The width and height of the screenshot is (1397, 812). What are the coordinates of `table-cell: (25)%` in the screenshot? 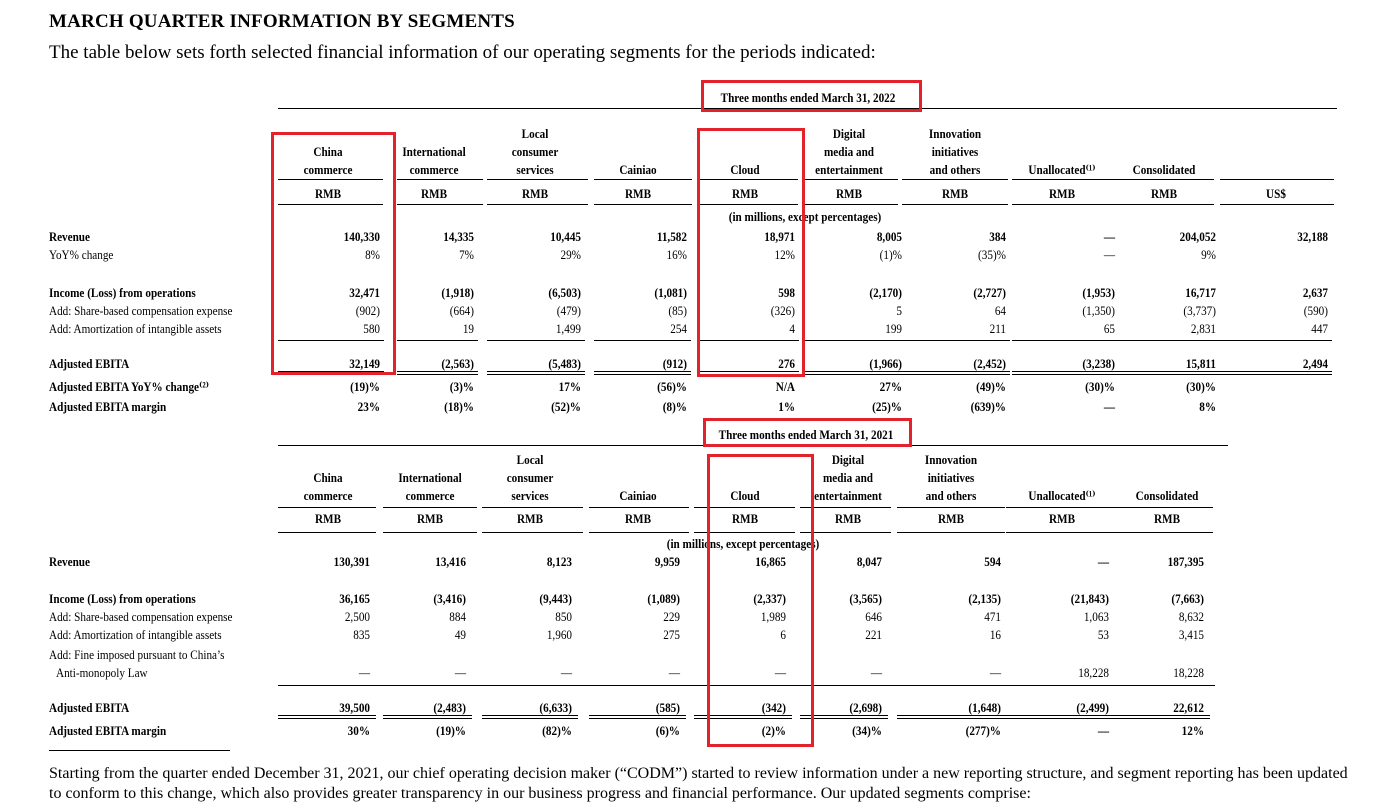 It's located at (887, 406).